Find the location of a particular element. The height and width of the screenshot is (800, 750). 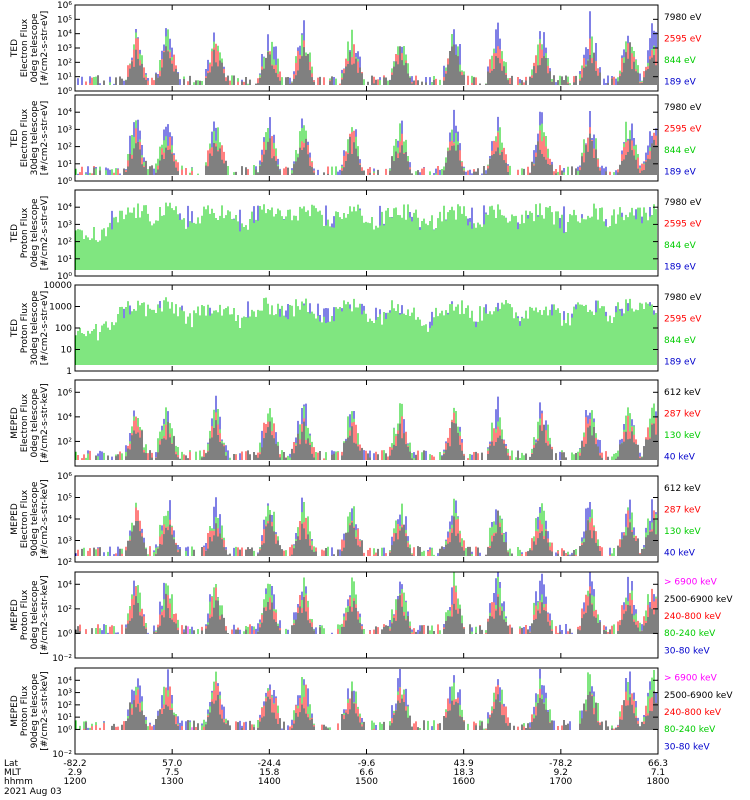

x-tick-mlt: 6.6 is located at coordinates (366, 773).